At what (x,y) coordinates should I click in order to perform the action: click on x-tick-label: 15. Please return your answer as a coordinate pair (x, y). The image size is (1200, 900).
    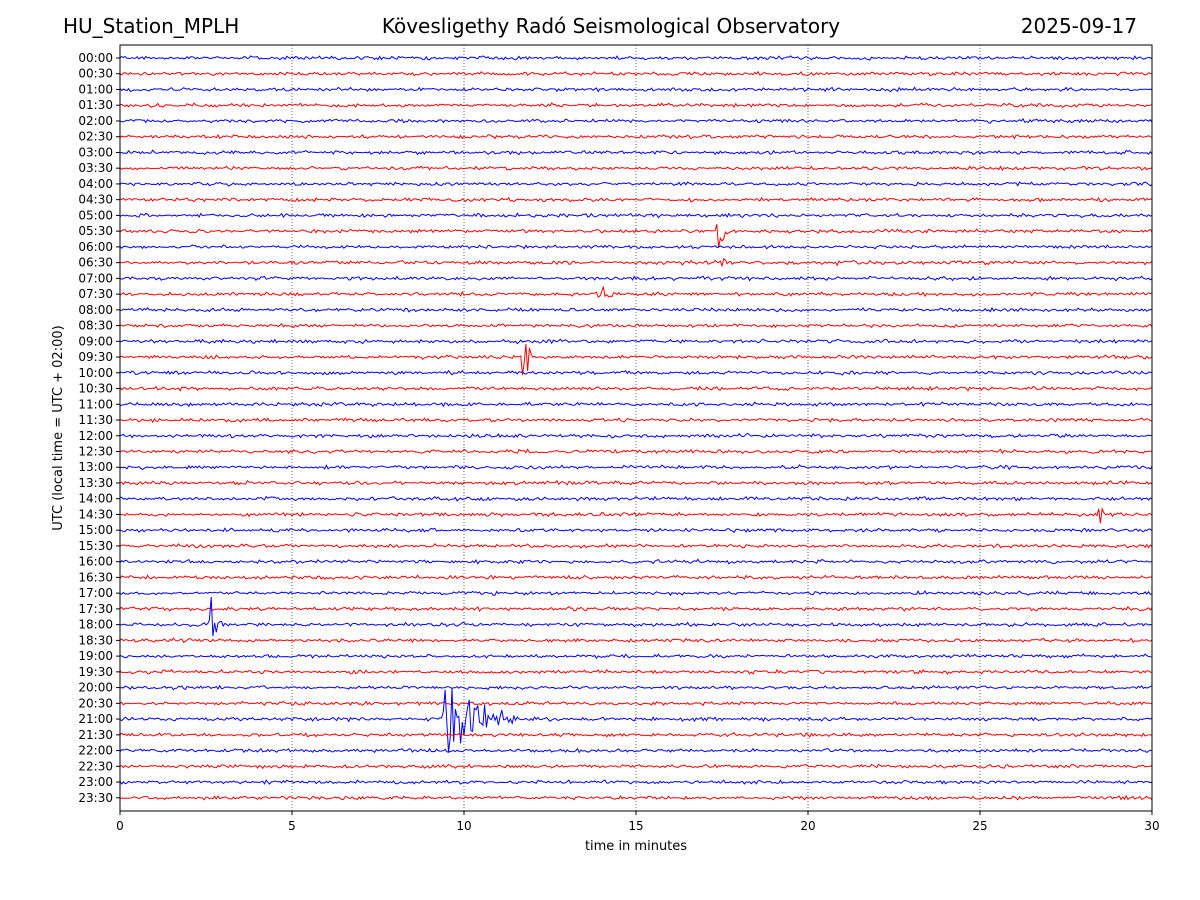
    Looking at the image, I should click on (635, 826).